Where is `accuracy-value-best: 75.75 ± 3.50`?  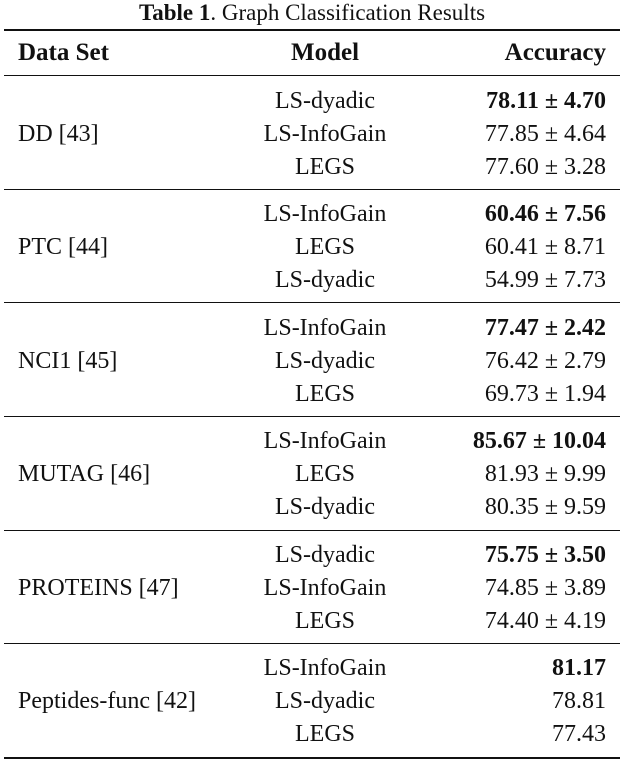
accuracy-value-best: 75.75 ± 3.50 is located at coordinates (545, 555).